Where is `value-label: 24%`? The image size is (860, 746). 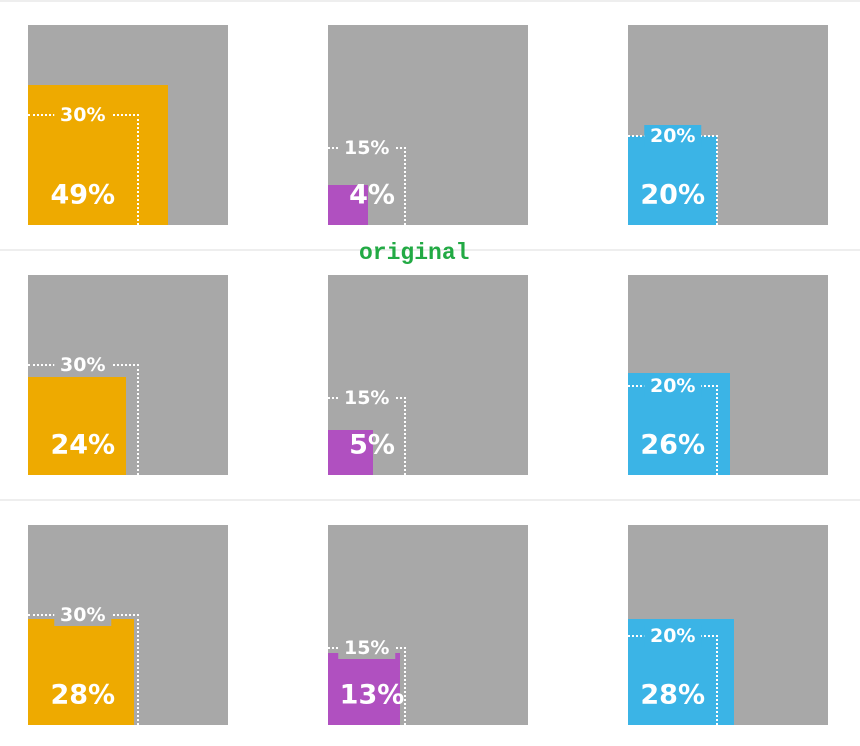
value-label: 24% is located at coordinates (83, 445).